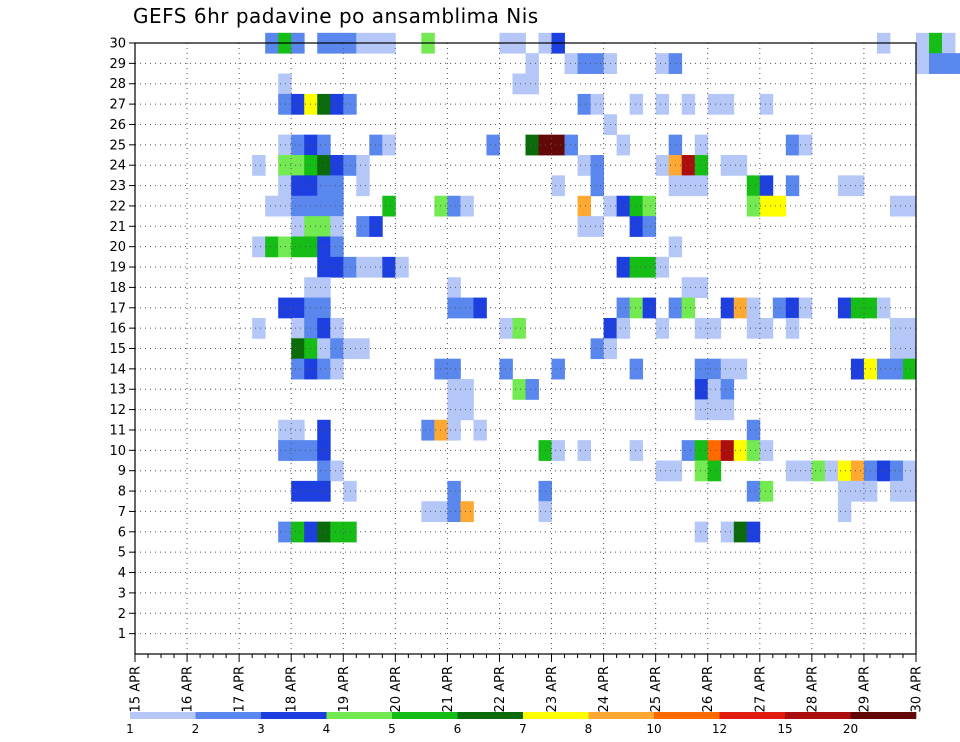 The image size is (960, 742). I want to click on y-tick-label: 19, so click(117, 268).